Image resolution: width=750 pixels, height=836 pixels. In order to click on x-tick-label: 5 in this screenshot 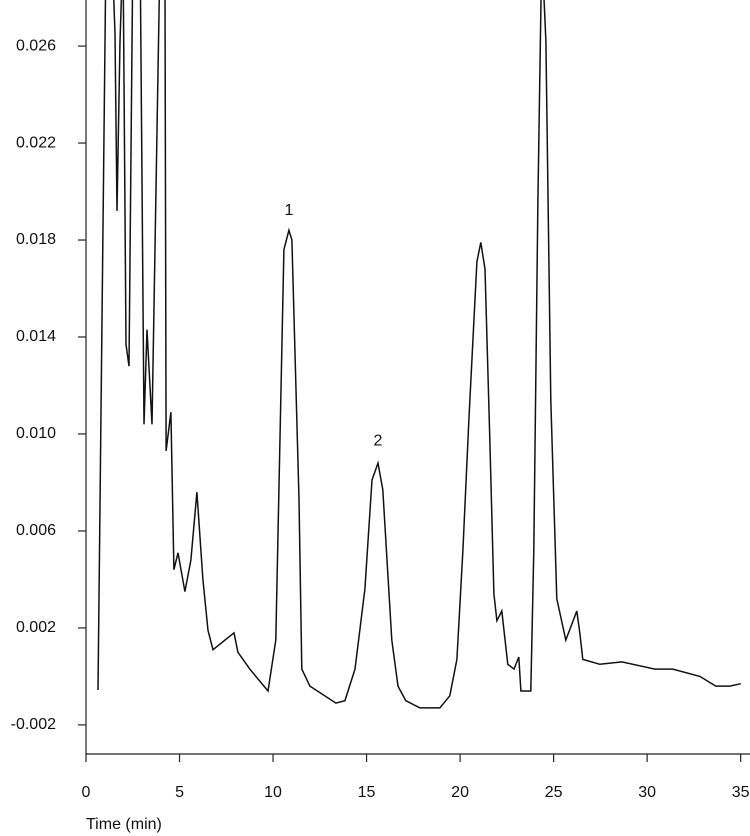, I will do `click(179, 792)`.